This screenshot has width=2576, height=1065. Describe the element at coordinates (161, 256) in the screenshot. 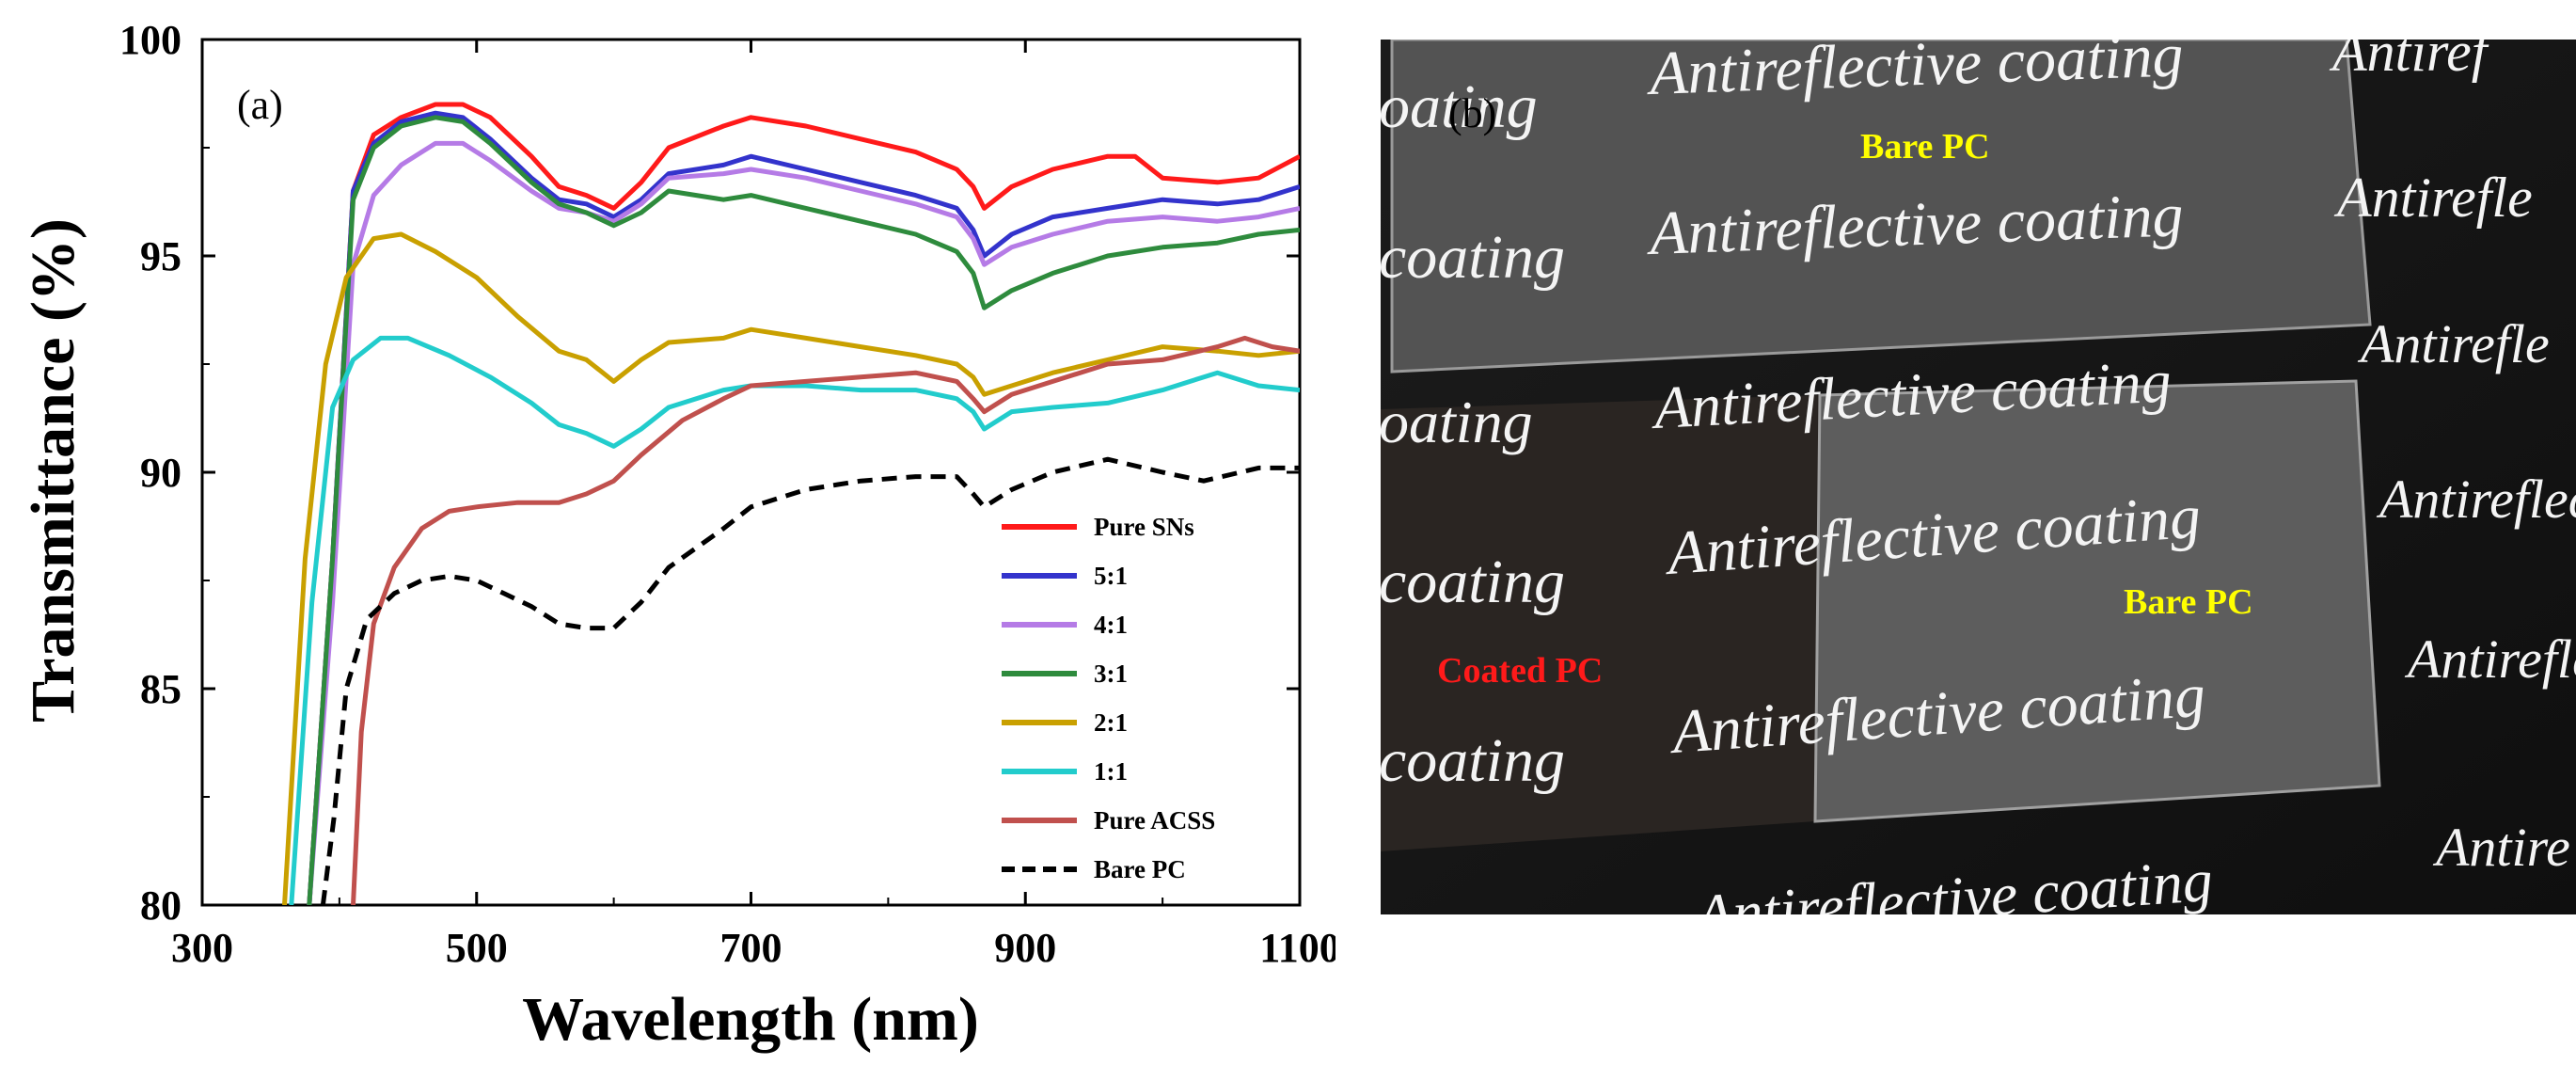

I see `y-tick-label-95: 95` at that location.